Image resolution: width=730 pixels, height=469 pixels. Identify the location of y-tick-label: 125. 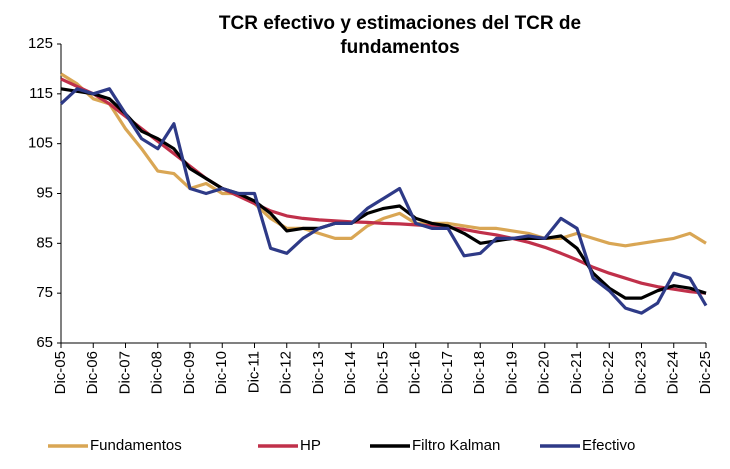
(40, 43).